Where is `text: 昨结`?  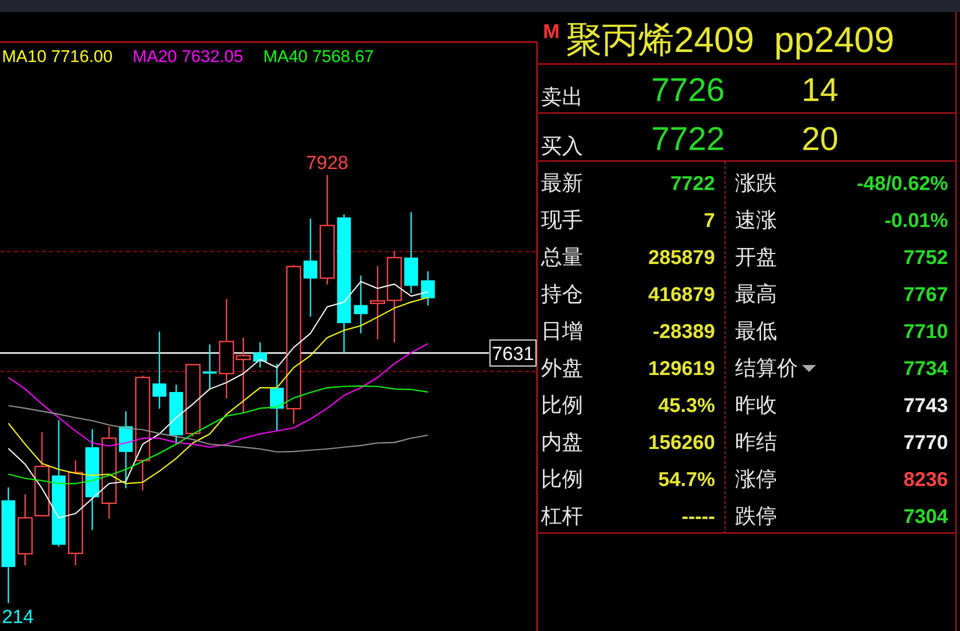 text: 昨结 is located at coordinates (756, 442).